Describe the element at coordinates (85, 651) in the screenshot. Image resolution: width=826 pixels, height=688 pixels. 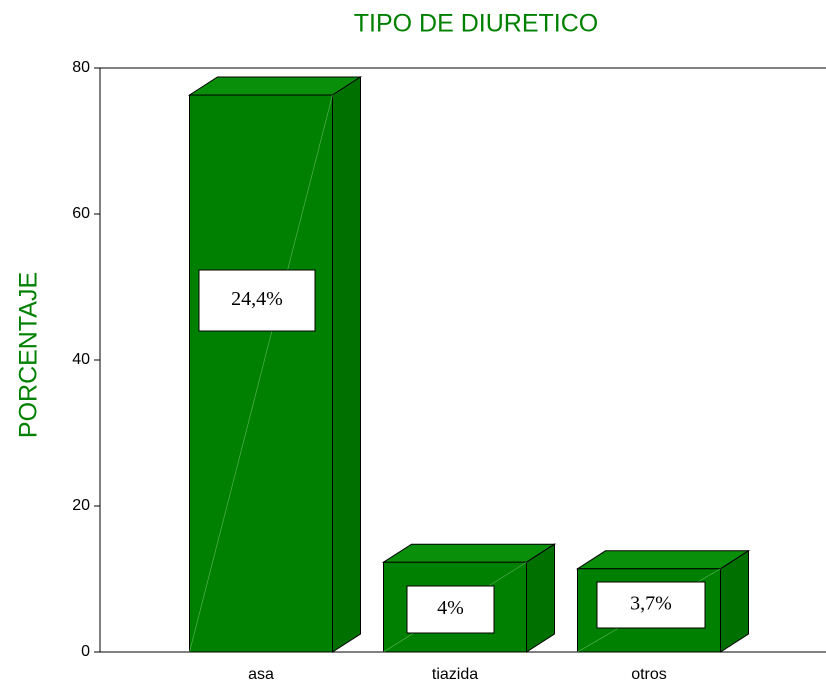
I see `y-tick-label: 0` at that location.